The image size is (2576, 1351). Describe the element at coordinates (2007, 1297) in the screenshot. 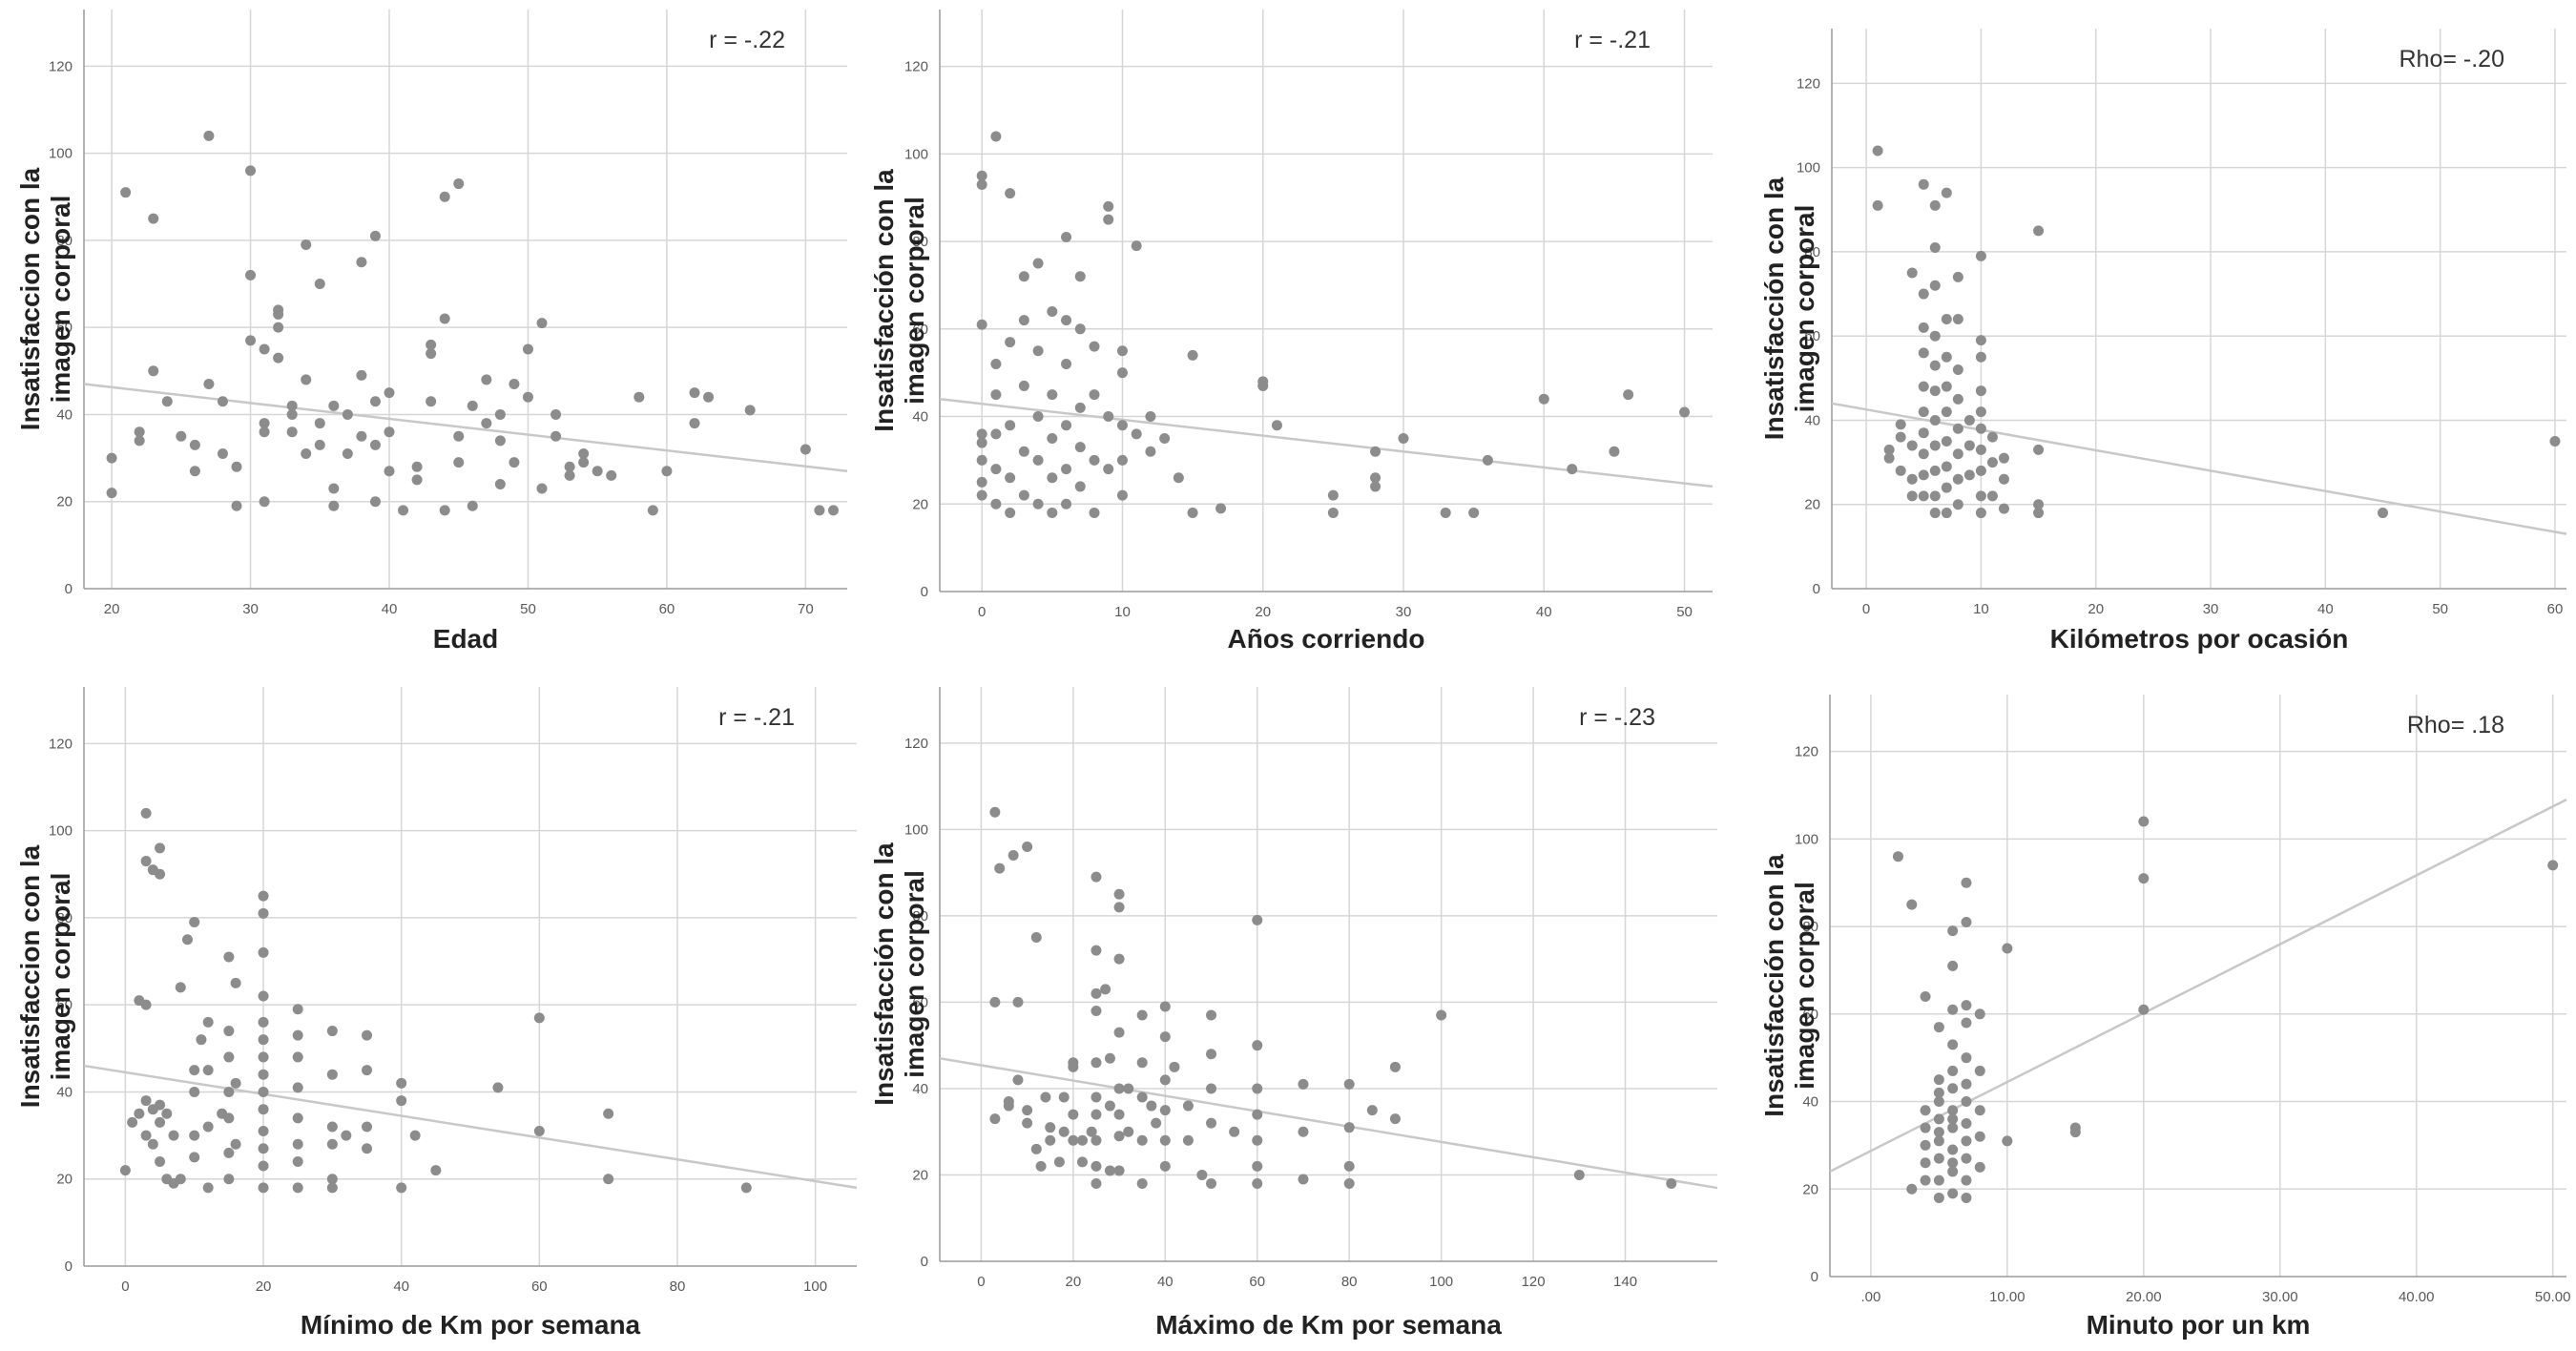

I see `x-tick-label: 10.00` at that location.